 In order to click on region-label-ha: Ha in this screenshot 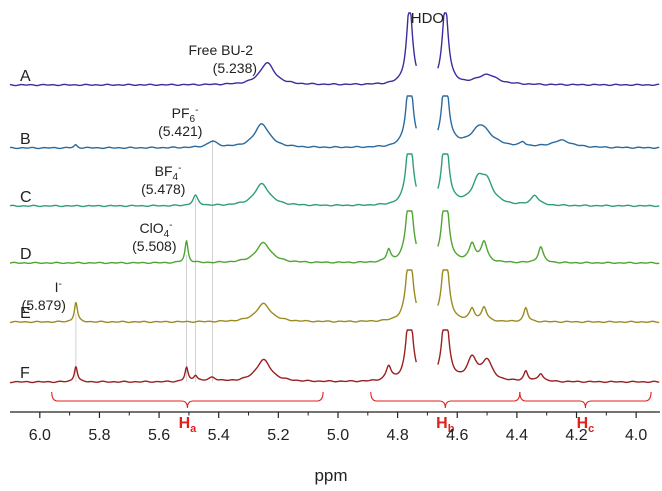, I will do `click(188, 425)`.